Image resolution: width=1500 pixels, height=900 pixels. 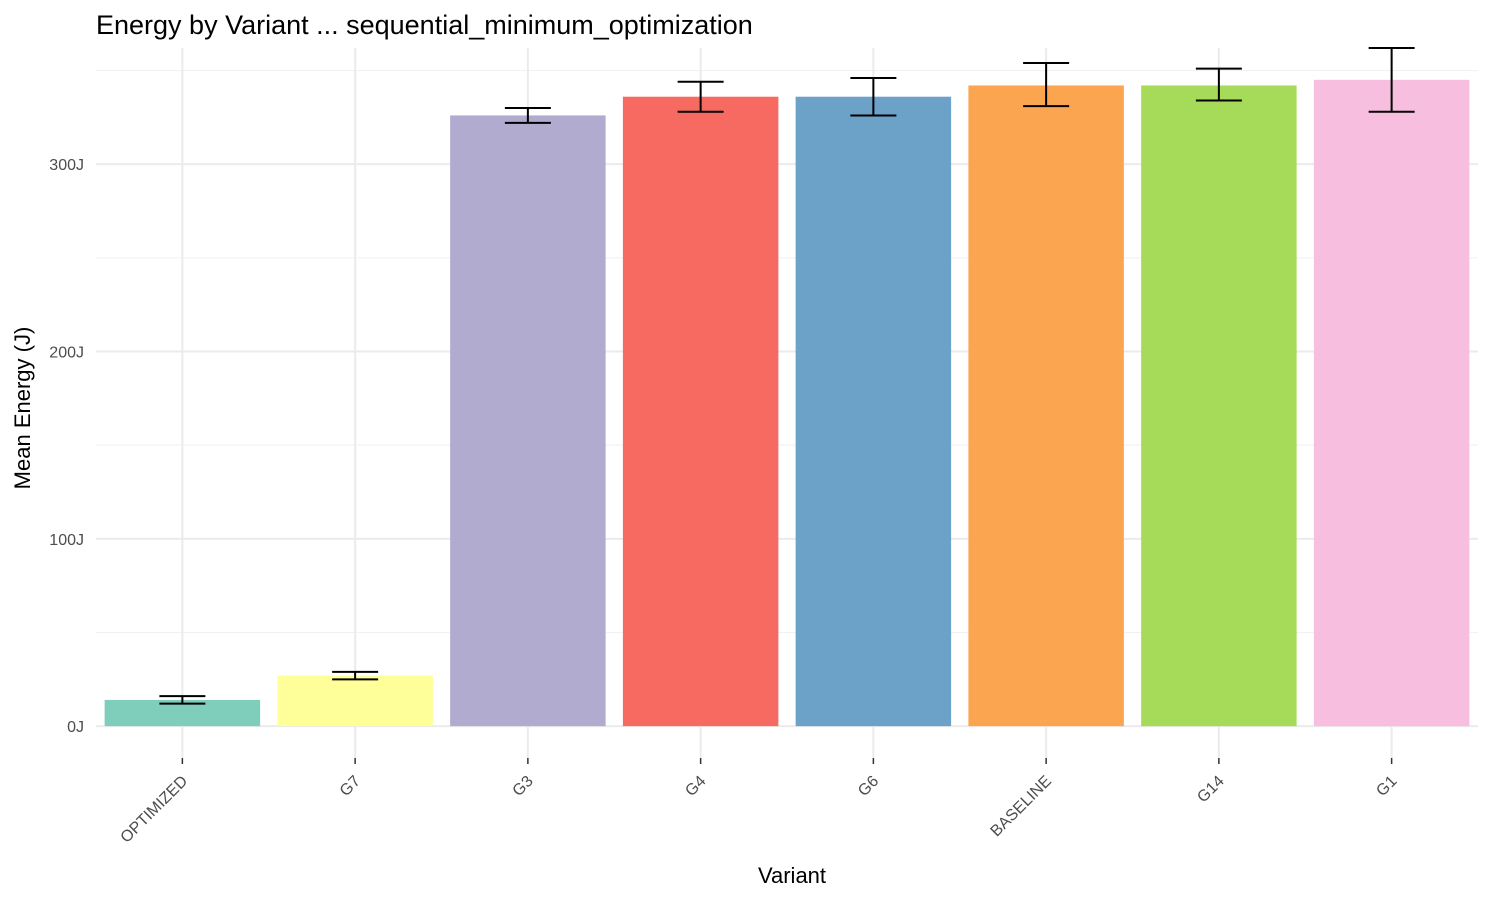 What do you see at coordinates (1218, 84) in the screenshot?
I see `error-bar-g14` at bounding box center [1218, 84].